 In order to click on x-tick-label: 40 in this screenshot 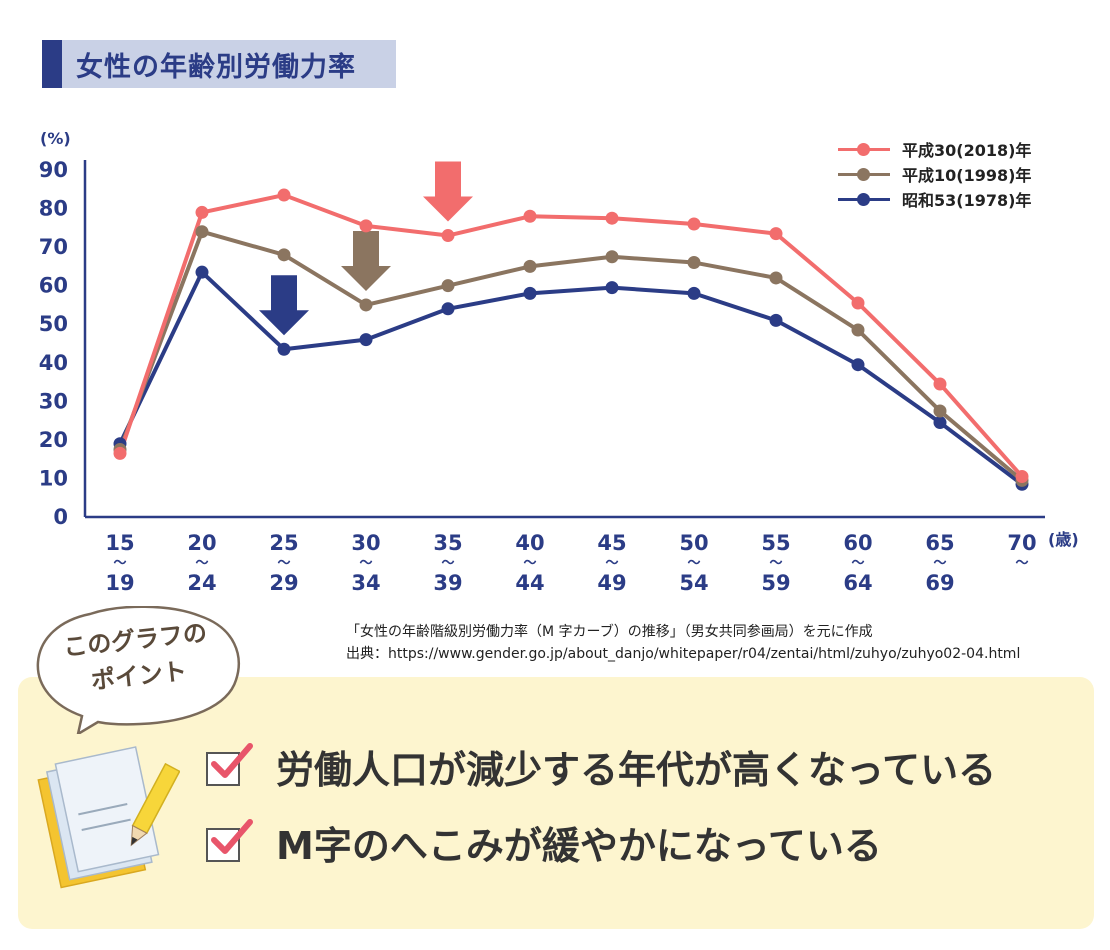, I will do `click(529, 543)`.